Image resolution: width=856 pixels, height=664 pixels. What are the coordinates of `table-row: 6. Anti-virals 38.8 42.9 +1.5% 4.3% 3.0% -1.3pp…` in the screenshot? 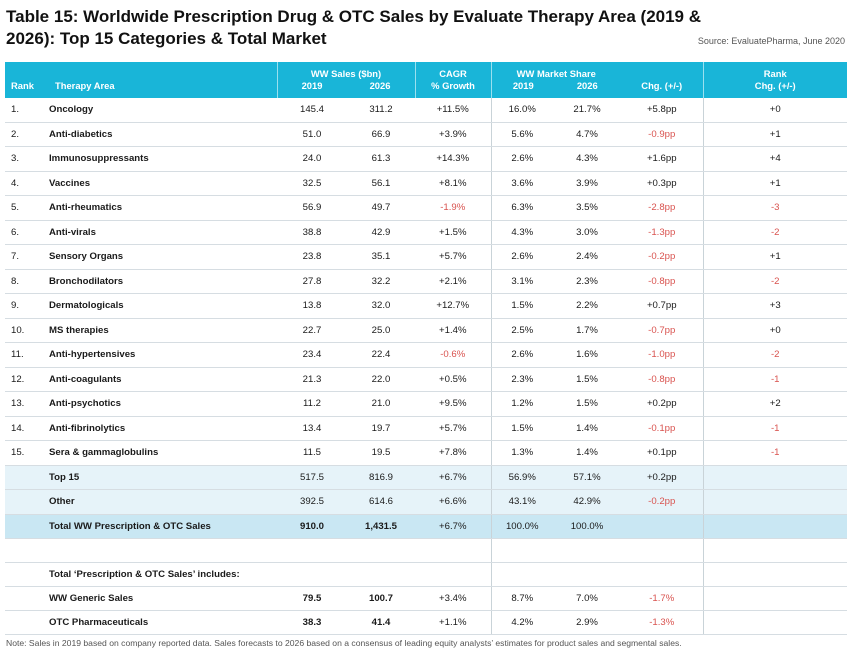 It's located at (426, 232).